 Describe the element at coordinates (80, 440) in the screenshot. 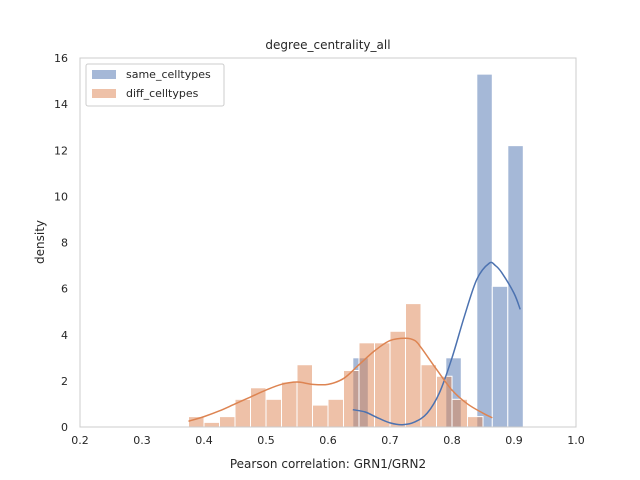

I see `x-tick-label: 0.2` at that location.